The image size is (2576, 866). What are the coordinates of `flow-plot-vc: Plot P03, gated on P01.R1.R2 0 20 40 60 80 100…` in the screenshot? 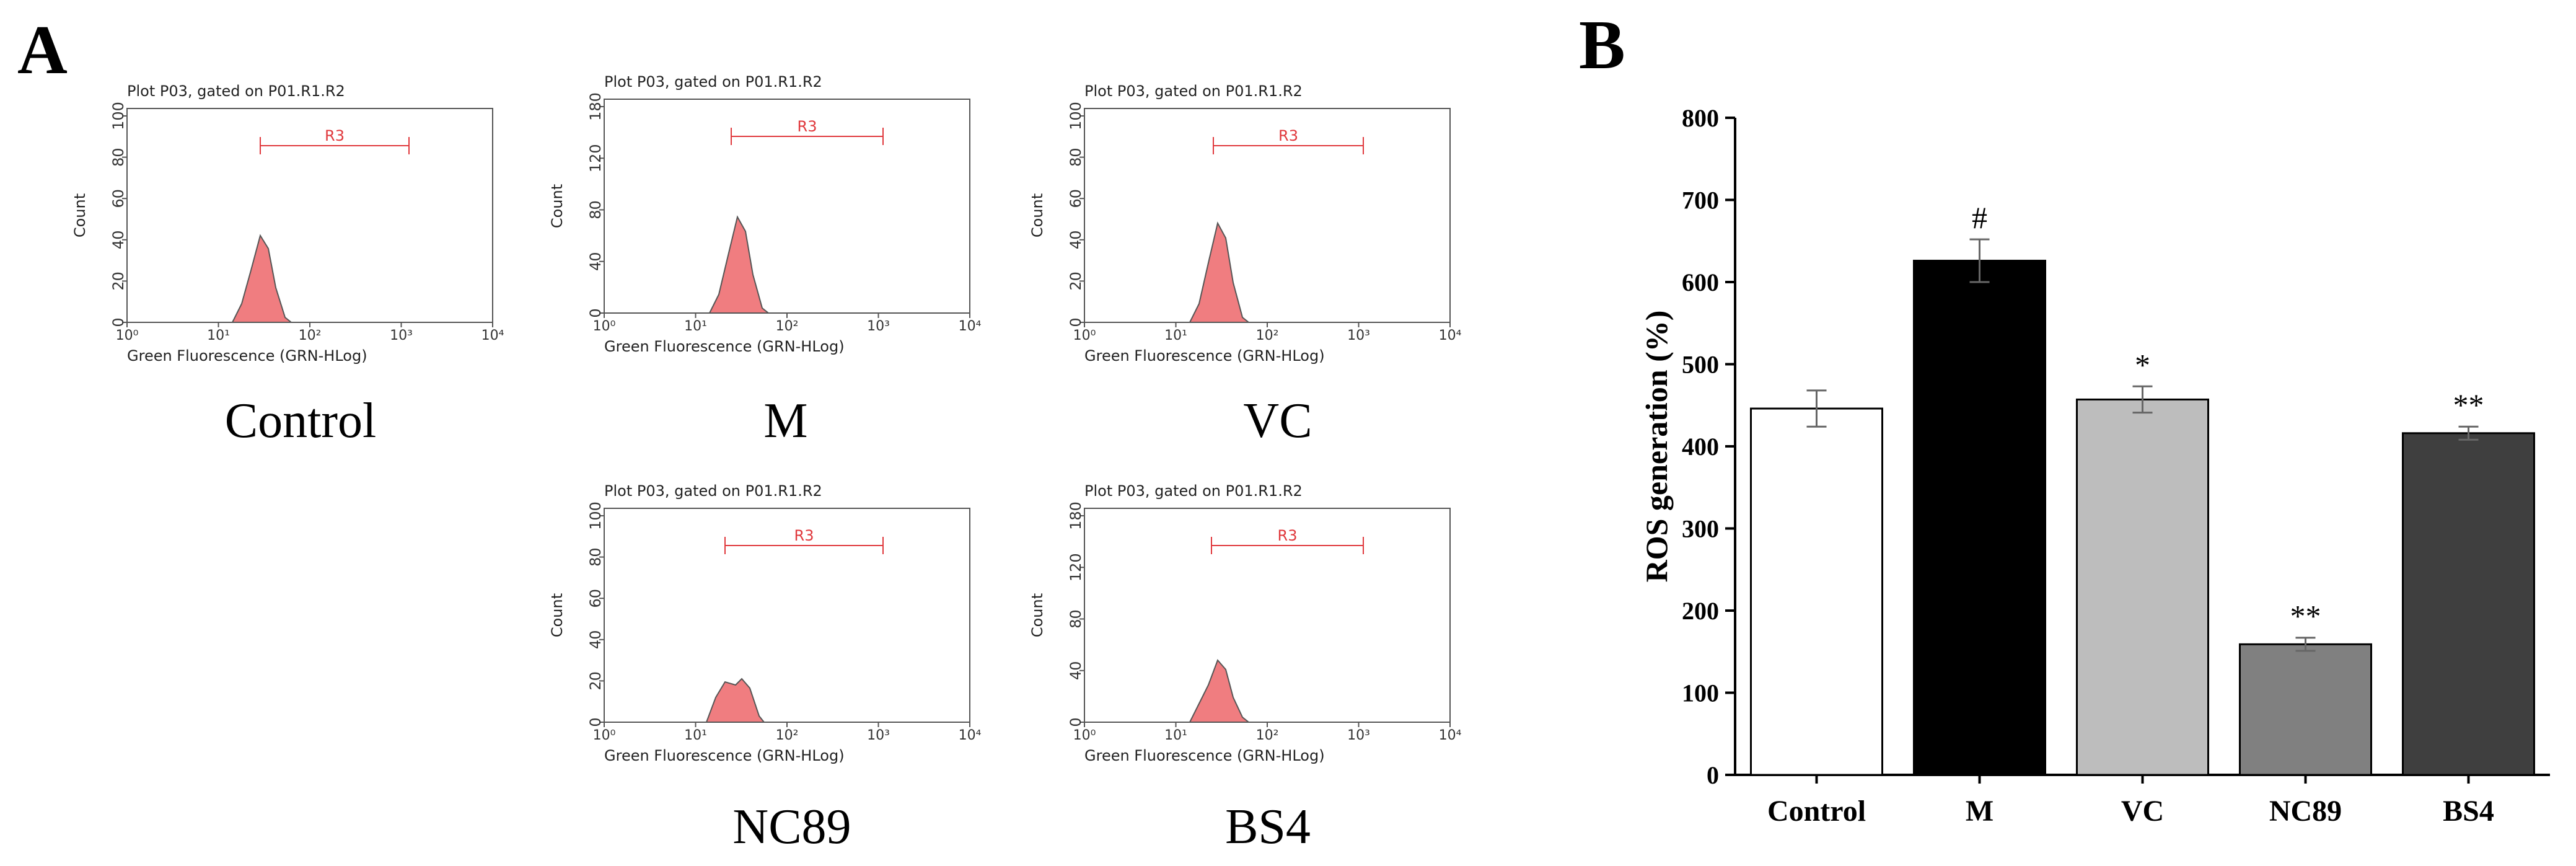 It's located at (1245, 223).